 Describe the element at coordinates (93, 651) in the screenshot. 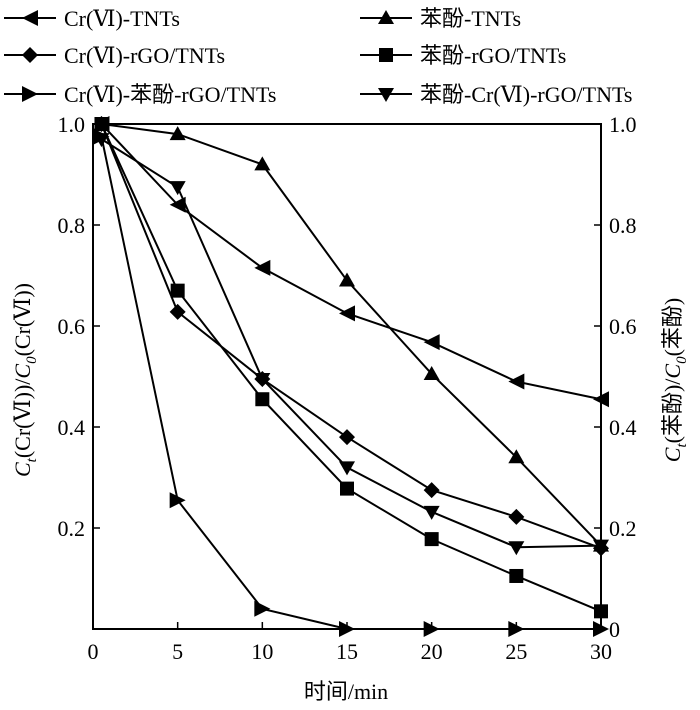

I see `x-tick-label: 0` at that location.